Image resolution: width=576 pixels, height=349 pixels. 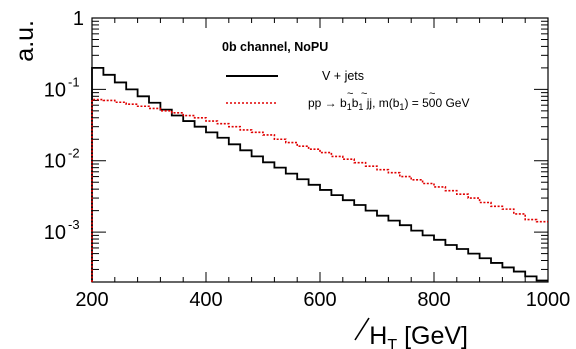 What do you see at coordinates (388, 104) in the screenshot?
I see `legend-label-signal: pp → b1b1 jj, m(b1) = 500 GeV` at bounding box center [388, 104].